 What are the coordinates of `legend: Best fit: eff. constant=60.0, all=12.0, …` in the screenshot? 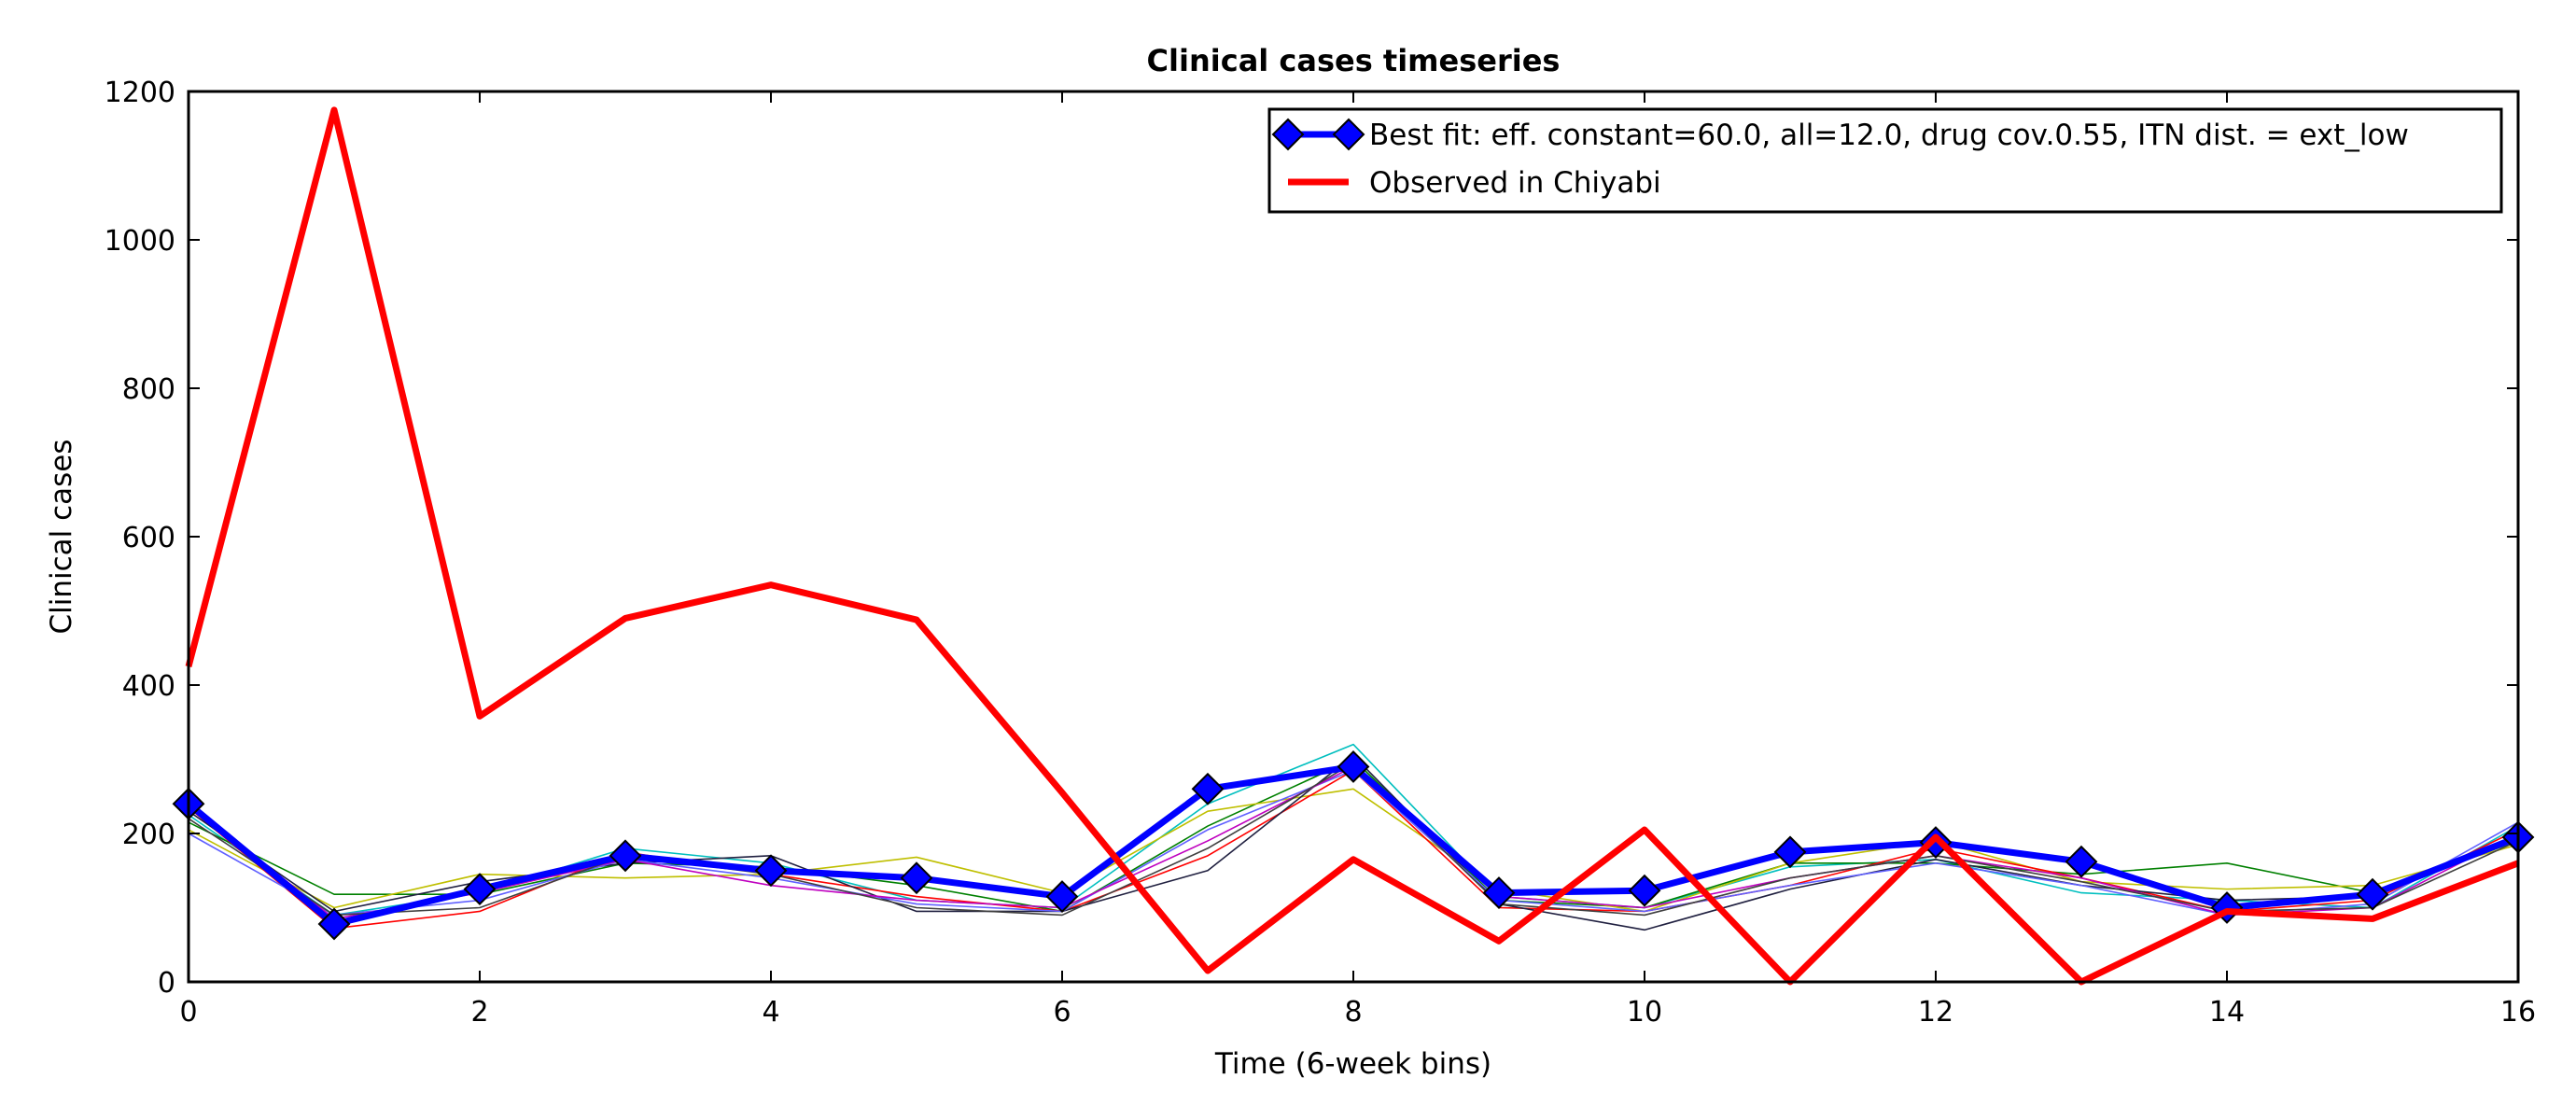 It's located at (1885, 160).